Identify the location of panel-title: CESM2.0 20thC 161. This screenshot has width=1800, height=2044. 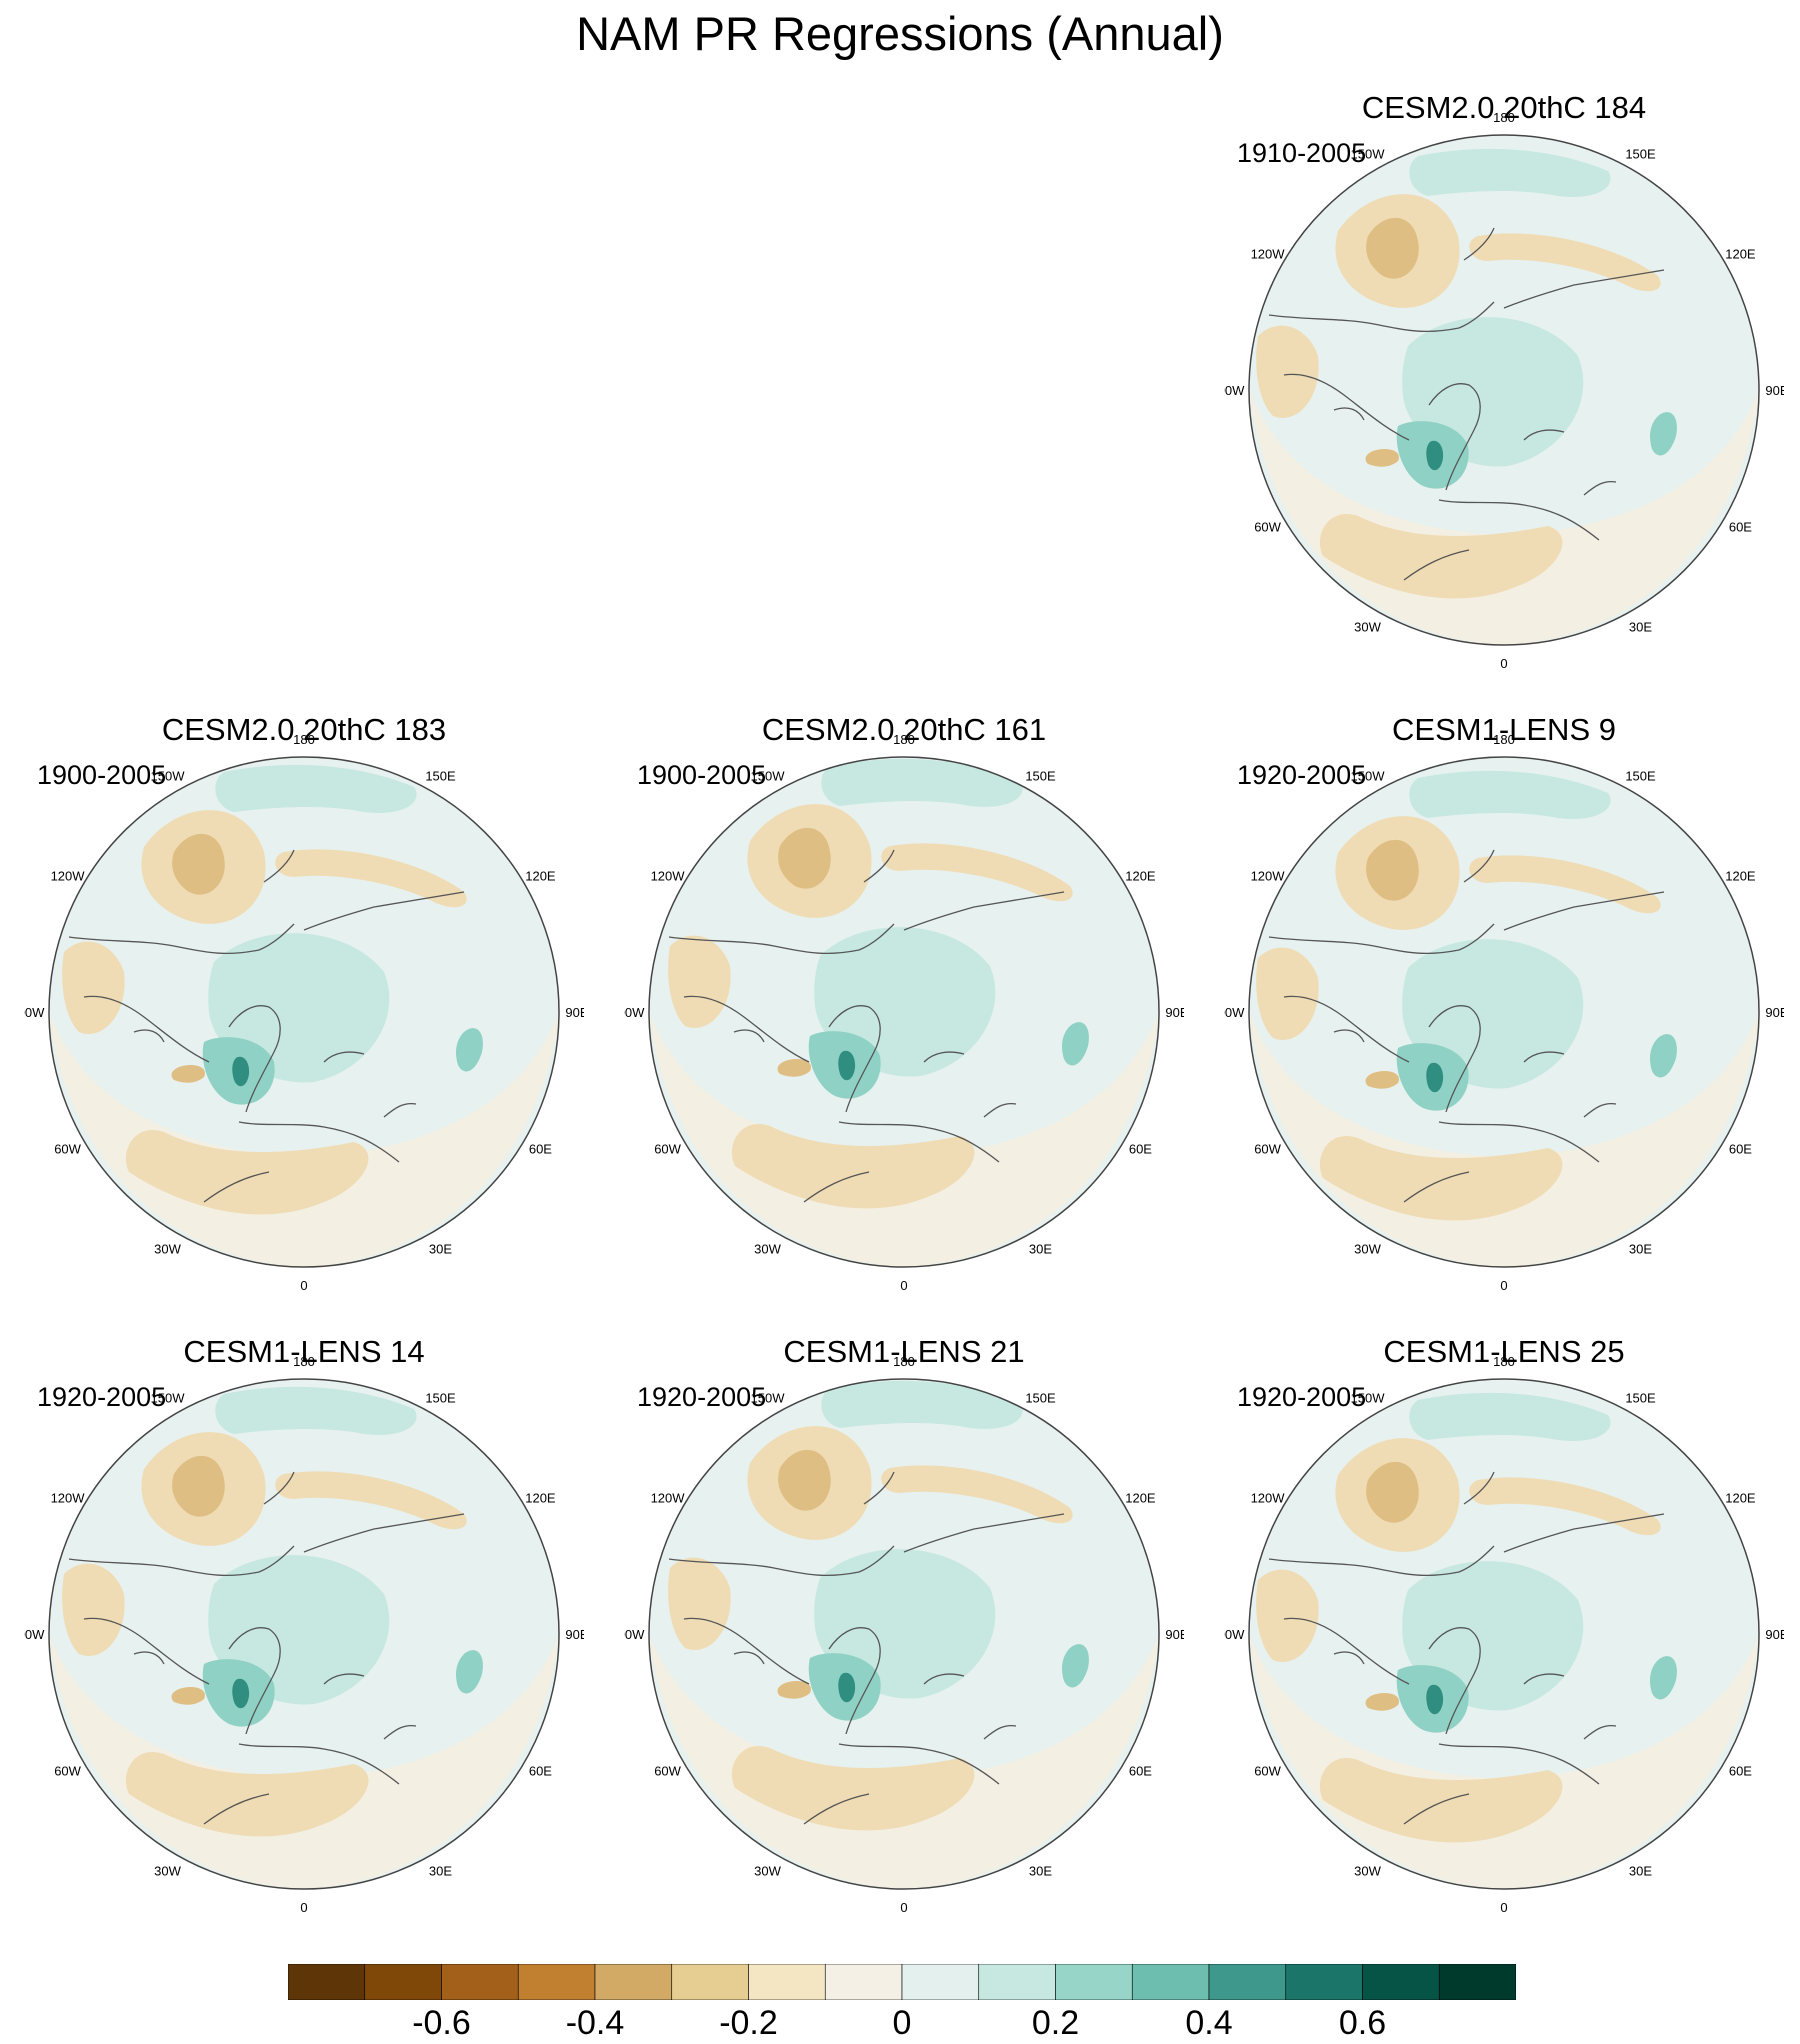
(904, 729).